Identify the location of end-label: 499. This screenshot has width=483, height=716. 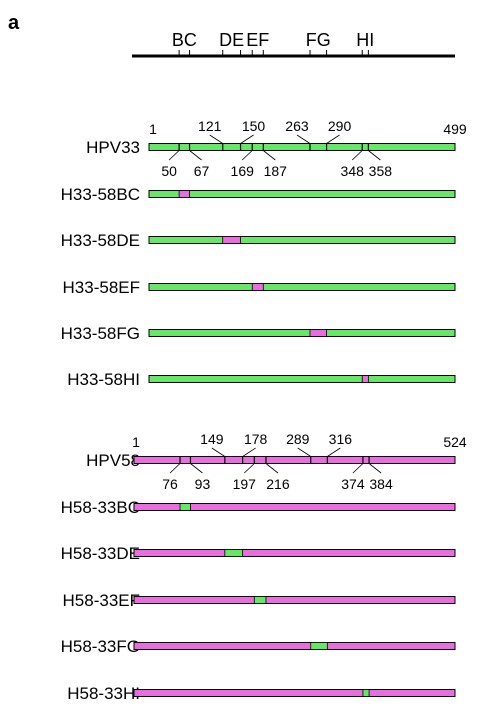
(455, 129).